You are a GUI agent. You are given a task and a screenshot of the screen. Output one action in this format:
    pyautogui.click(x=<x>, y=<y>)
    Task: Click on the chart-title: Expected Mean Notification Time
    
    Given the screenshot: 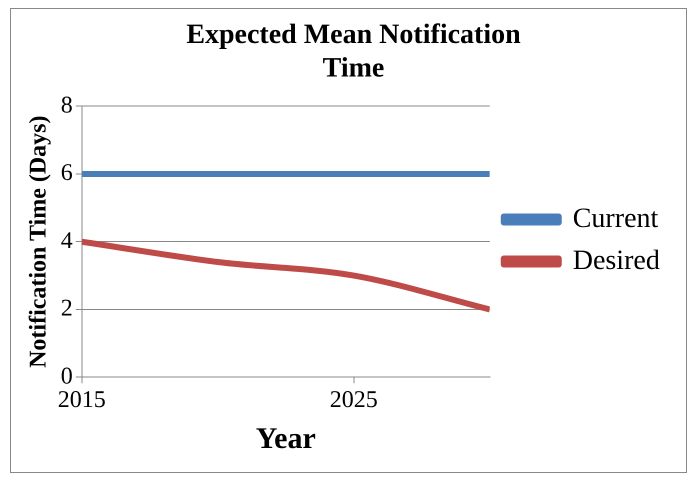 What is the action you would take?
    pyautogui.click(x=354, y=51)
    